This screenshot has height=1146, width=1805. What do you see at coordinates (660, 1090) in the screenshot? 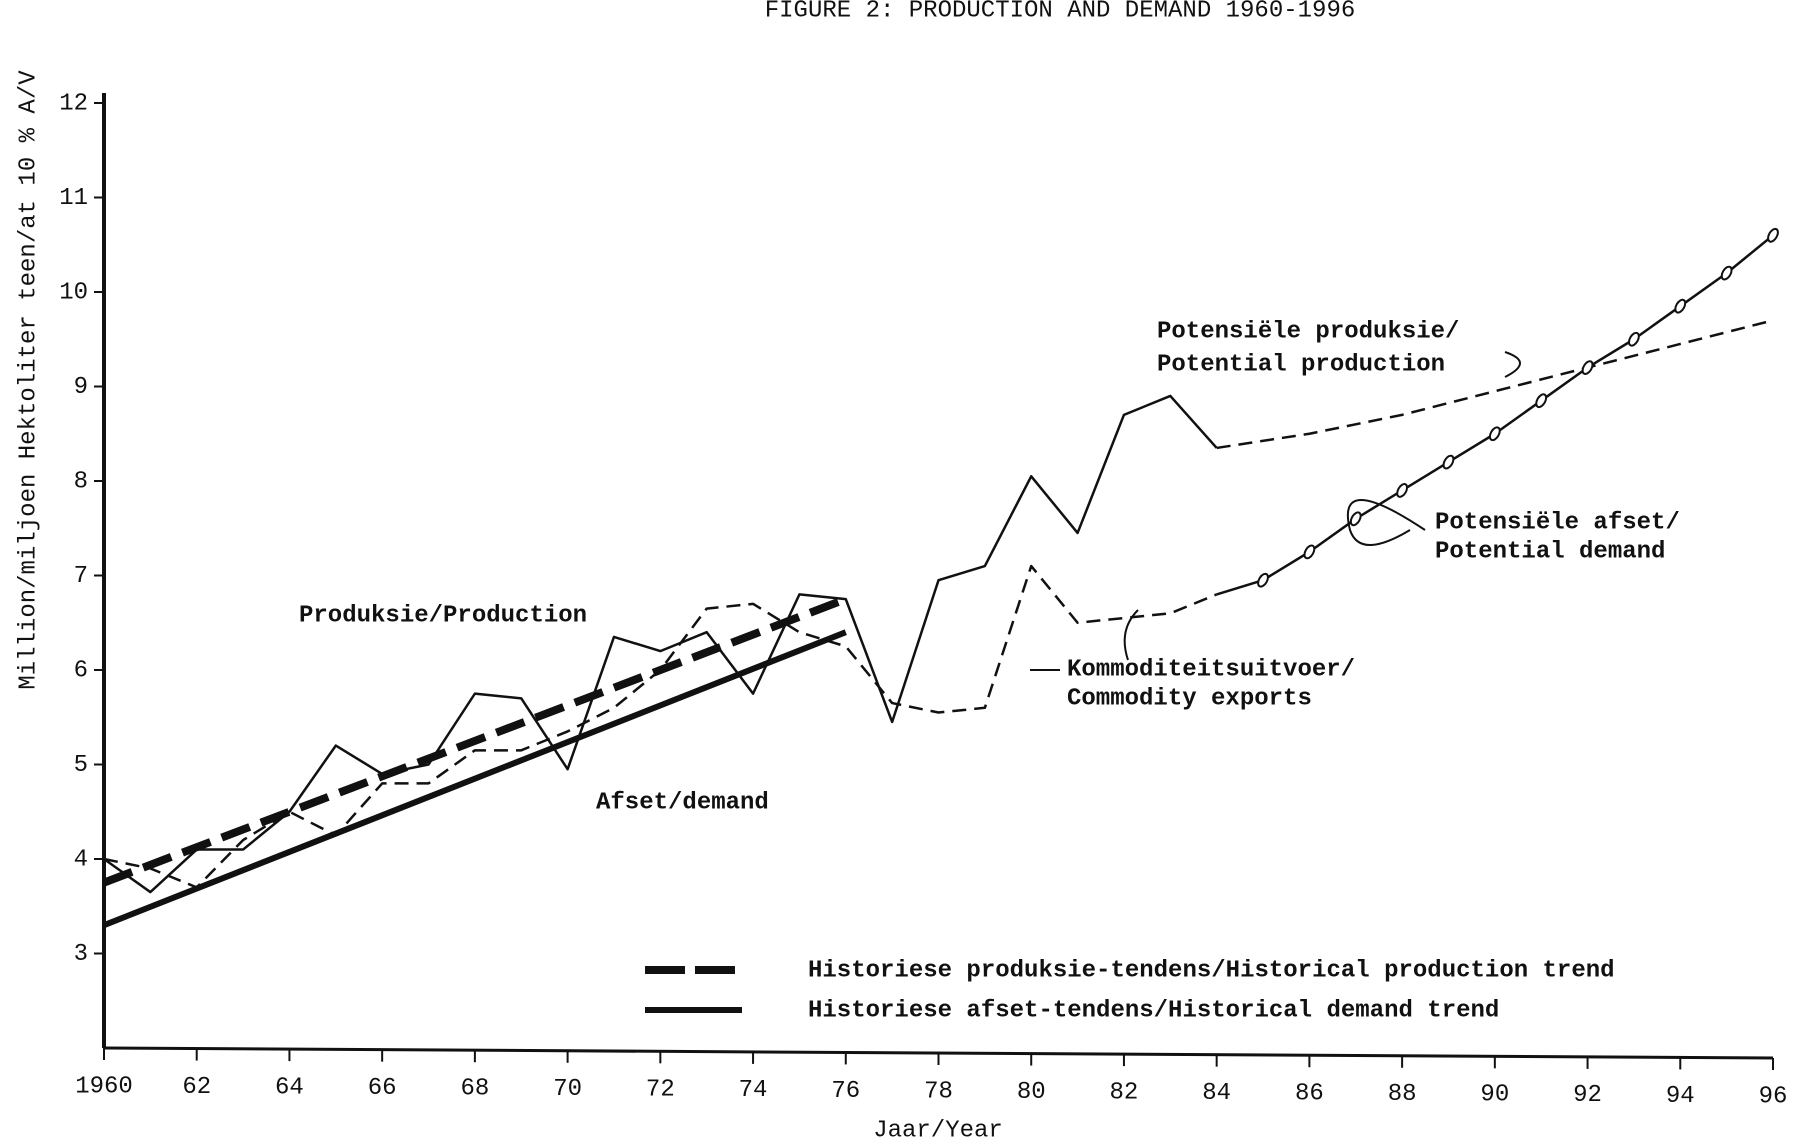
I see `x-tick-label: 72` at bounding box center [660, 1090].